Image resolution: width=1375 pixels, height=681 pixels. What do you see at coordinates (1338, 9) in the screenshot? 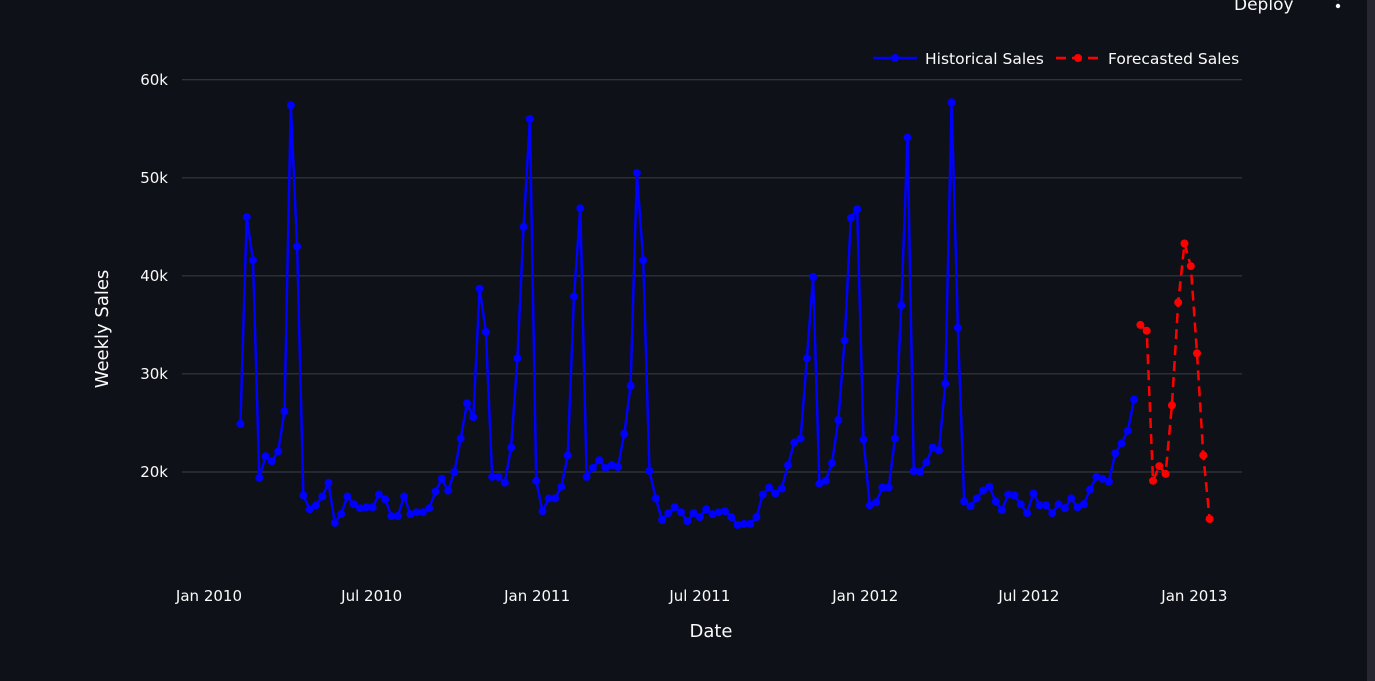
I see `more-options-icon` at bounding box center [1338, 9].